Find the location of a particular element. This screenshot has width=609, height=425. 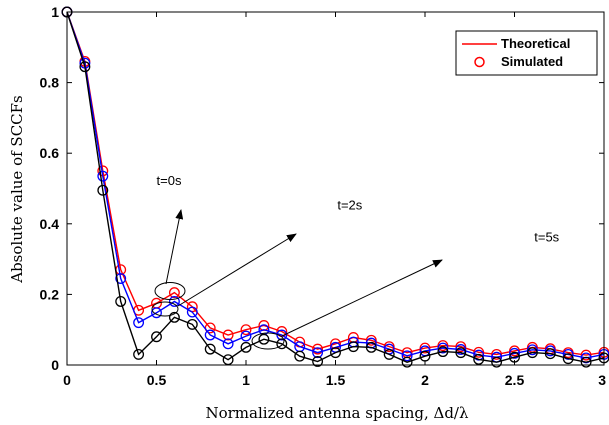

x-tick-label: 1.5 is located at coordinates (336, 380).